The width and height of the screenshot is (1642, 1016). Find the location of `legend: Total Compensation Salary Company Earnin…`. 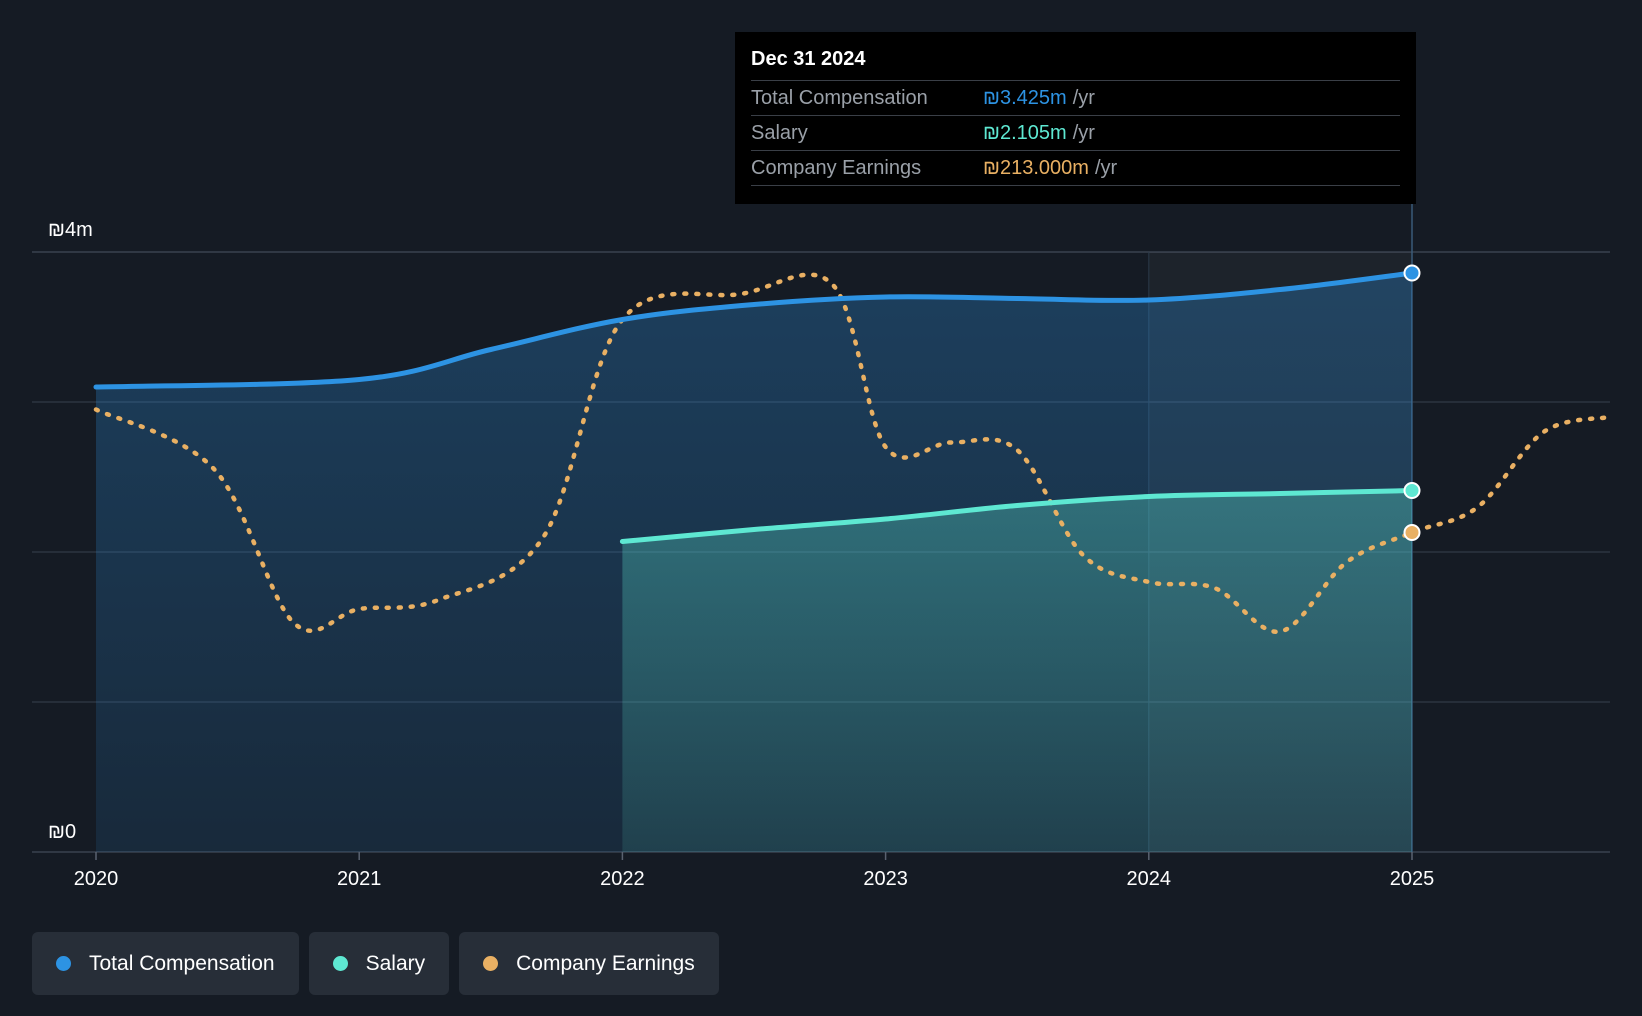

legend: Total Compensation Salary Company Earnin… is located at coordinates (375, 963).